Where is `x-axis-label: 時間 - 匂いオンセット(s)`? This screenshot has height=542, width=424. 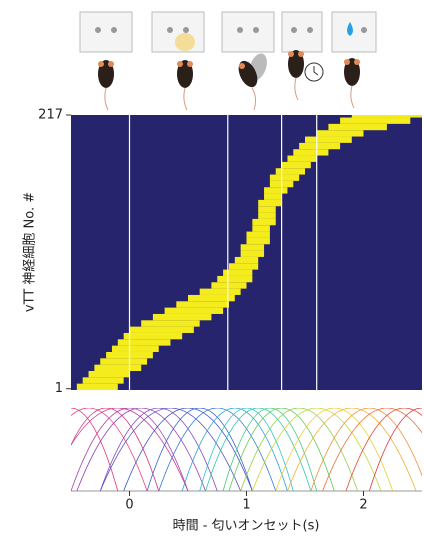 x-axis-label: 時間 - 匂いオンセット(s) is located at coordinates (246, 526).